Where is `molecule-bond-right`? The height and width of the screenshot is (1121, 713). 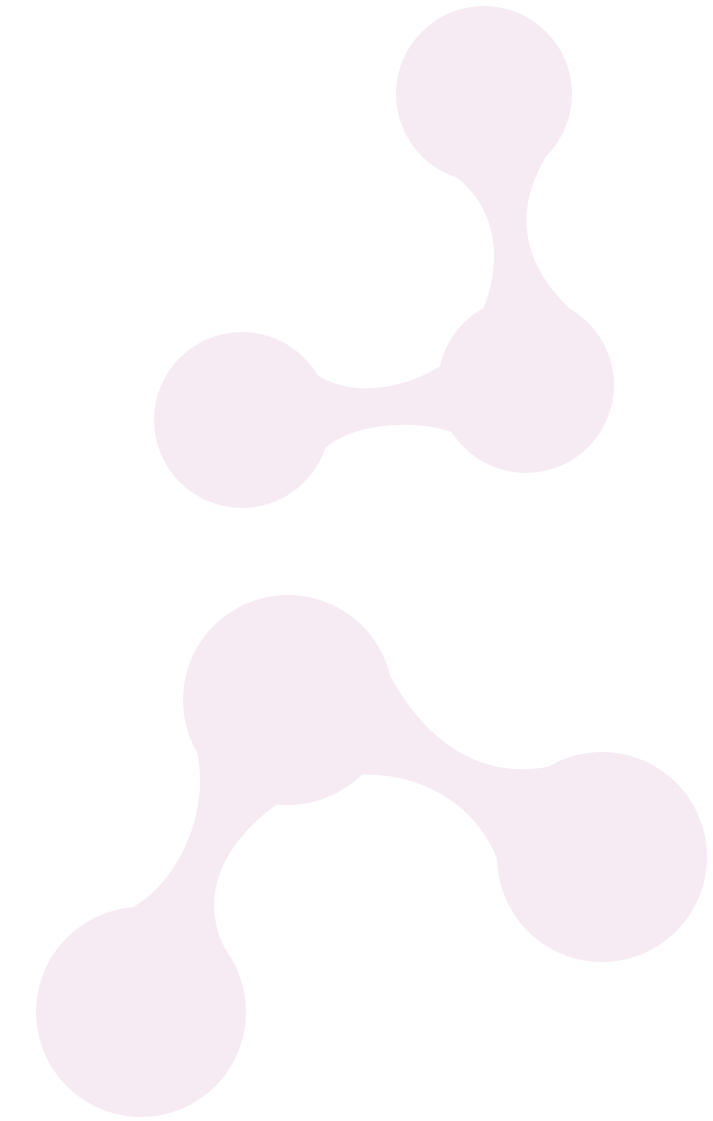 molecule-bond-right is located at coordinates (463, 761).